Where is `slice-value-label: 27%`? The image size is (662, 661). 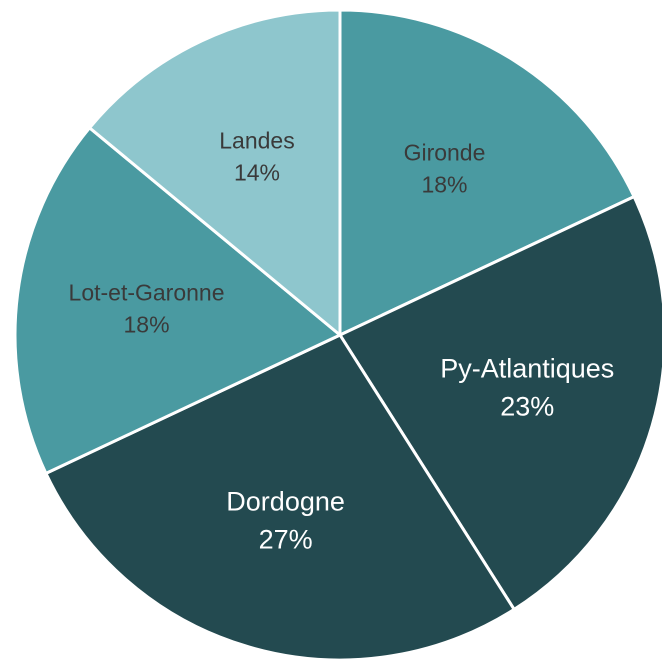
slice-value-label: 27% is located at coordinates (286, 539).